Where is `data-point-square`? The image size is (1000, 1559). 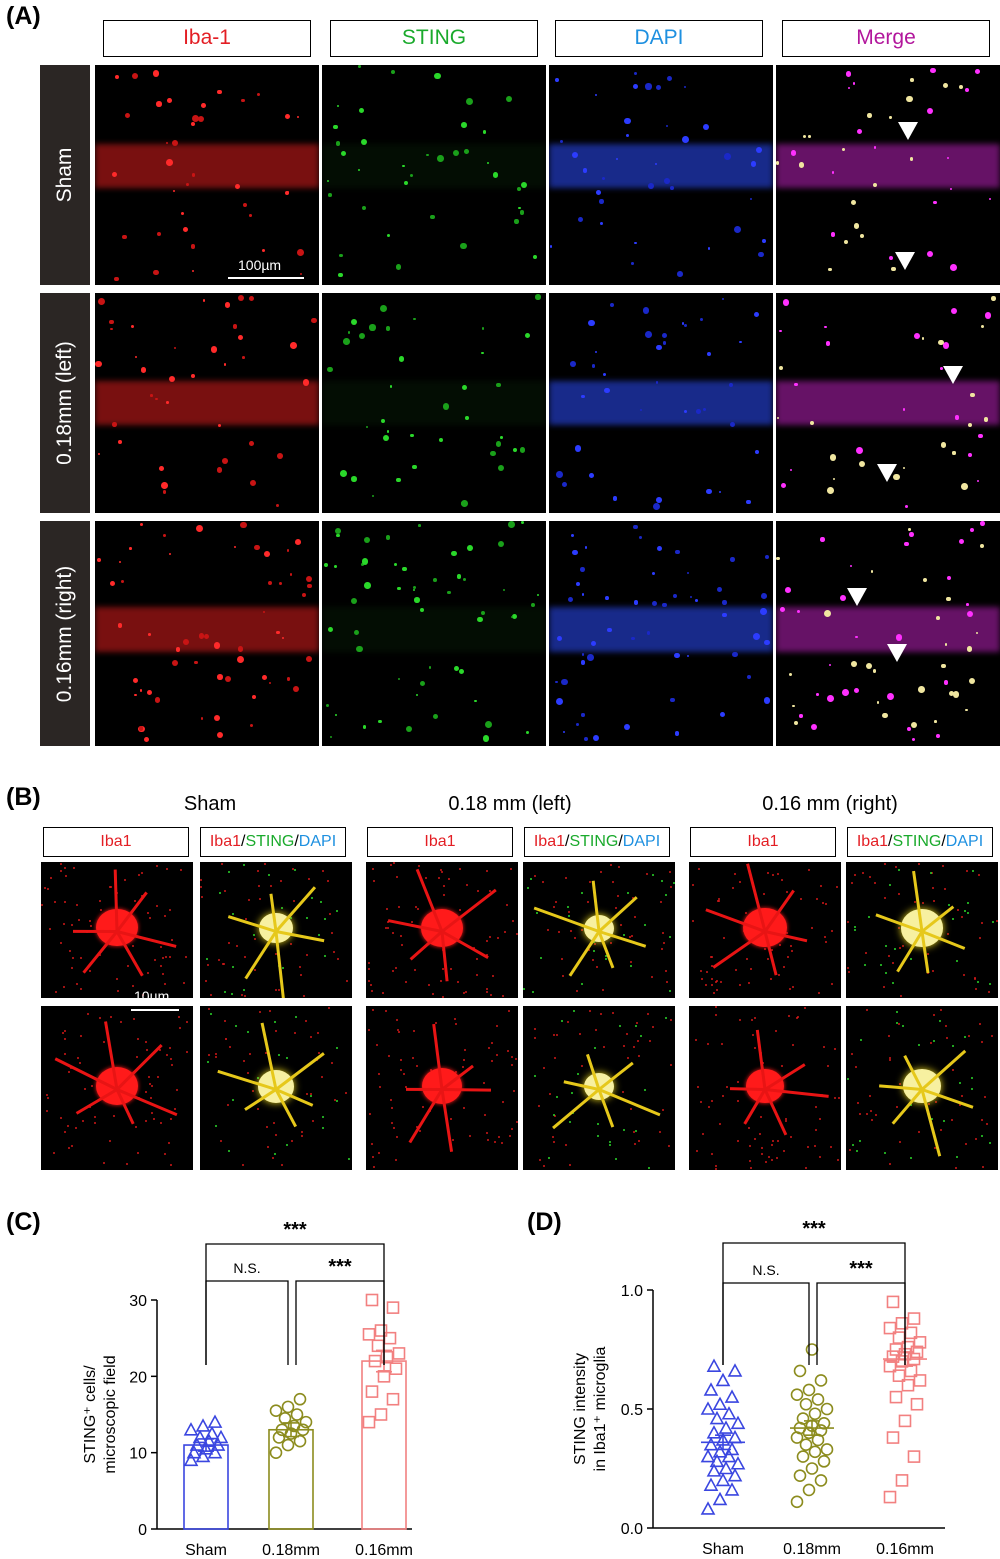
data-point-square is located at coordinates (372, 1391).